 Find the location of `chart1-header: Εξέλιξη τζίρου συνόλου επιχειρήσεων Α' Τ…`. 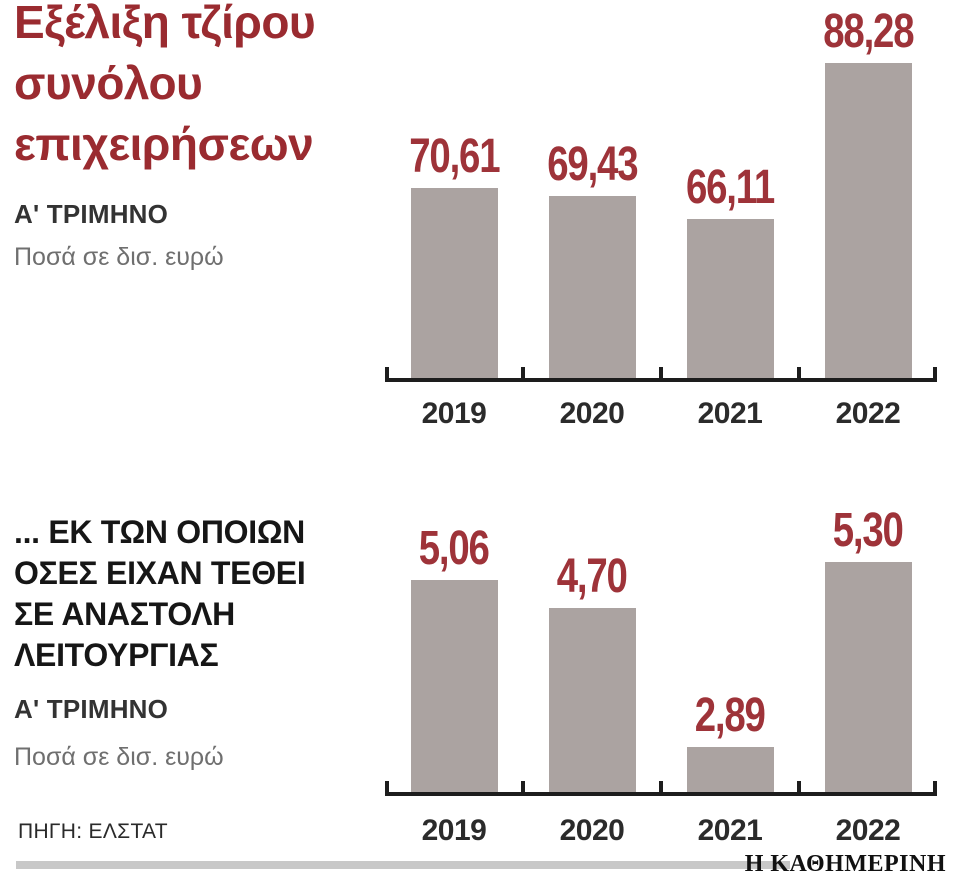

chart1-header: Εξέλιξη τζίρου συνόλου επιχειρήσεων Α' Τ… is located at coordinates (165, 136).